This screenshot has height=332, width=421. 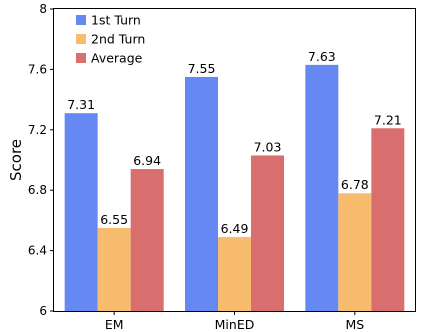 What do you see at coordinates (41, 160) in the screenshot?
I see `y-axis: 6 6.4 6.8 7.2 7.6 8` at bounding box center [41, 160].